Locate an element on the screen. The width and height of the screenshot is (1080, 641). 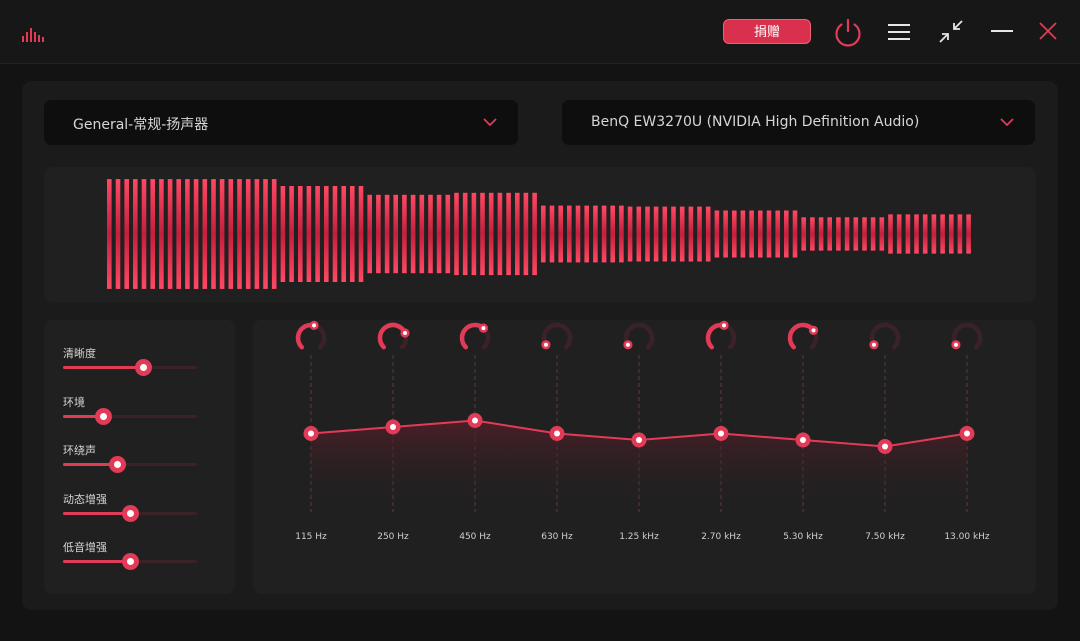
power-icon is located at coordinates (848, 32).